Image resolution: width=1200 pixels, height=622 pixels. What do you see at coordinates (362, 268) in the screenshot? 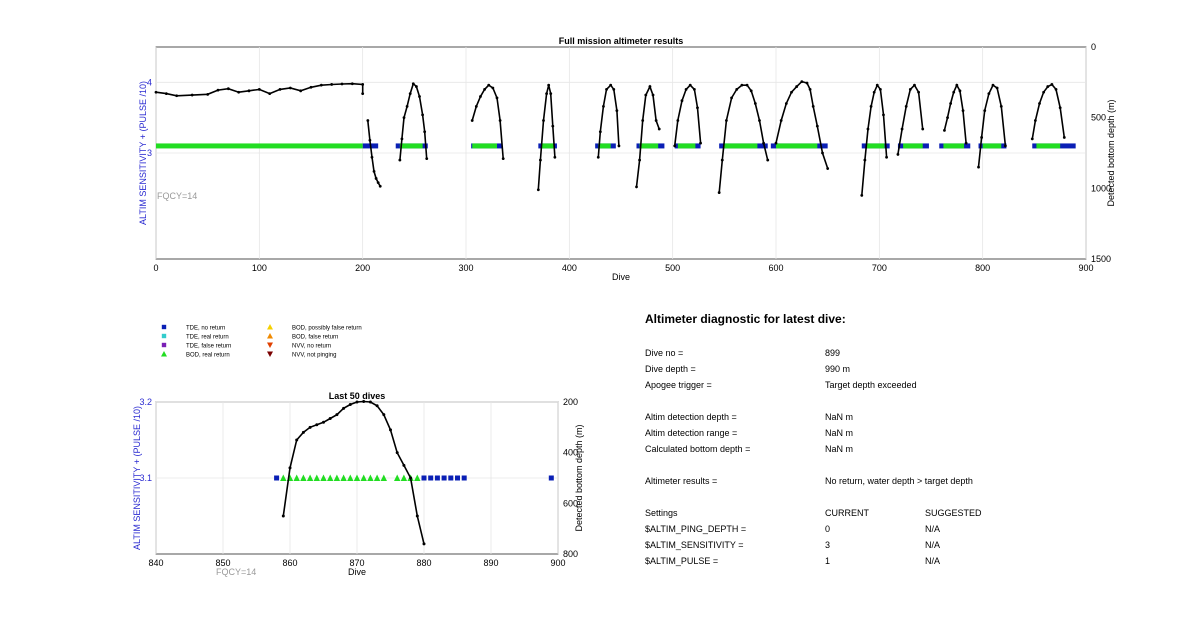
I see `x-tick-label: 200` at bounding box center [362, 268].